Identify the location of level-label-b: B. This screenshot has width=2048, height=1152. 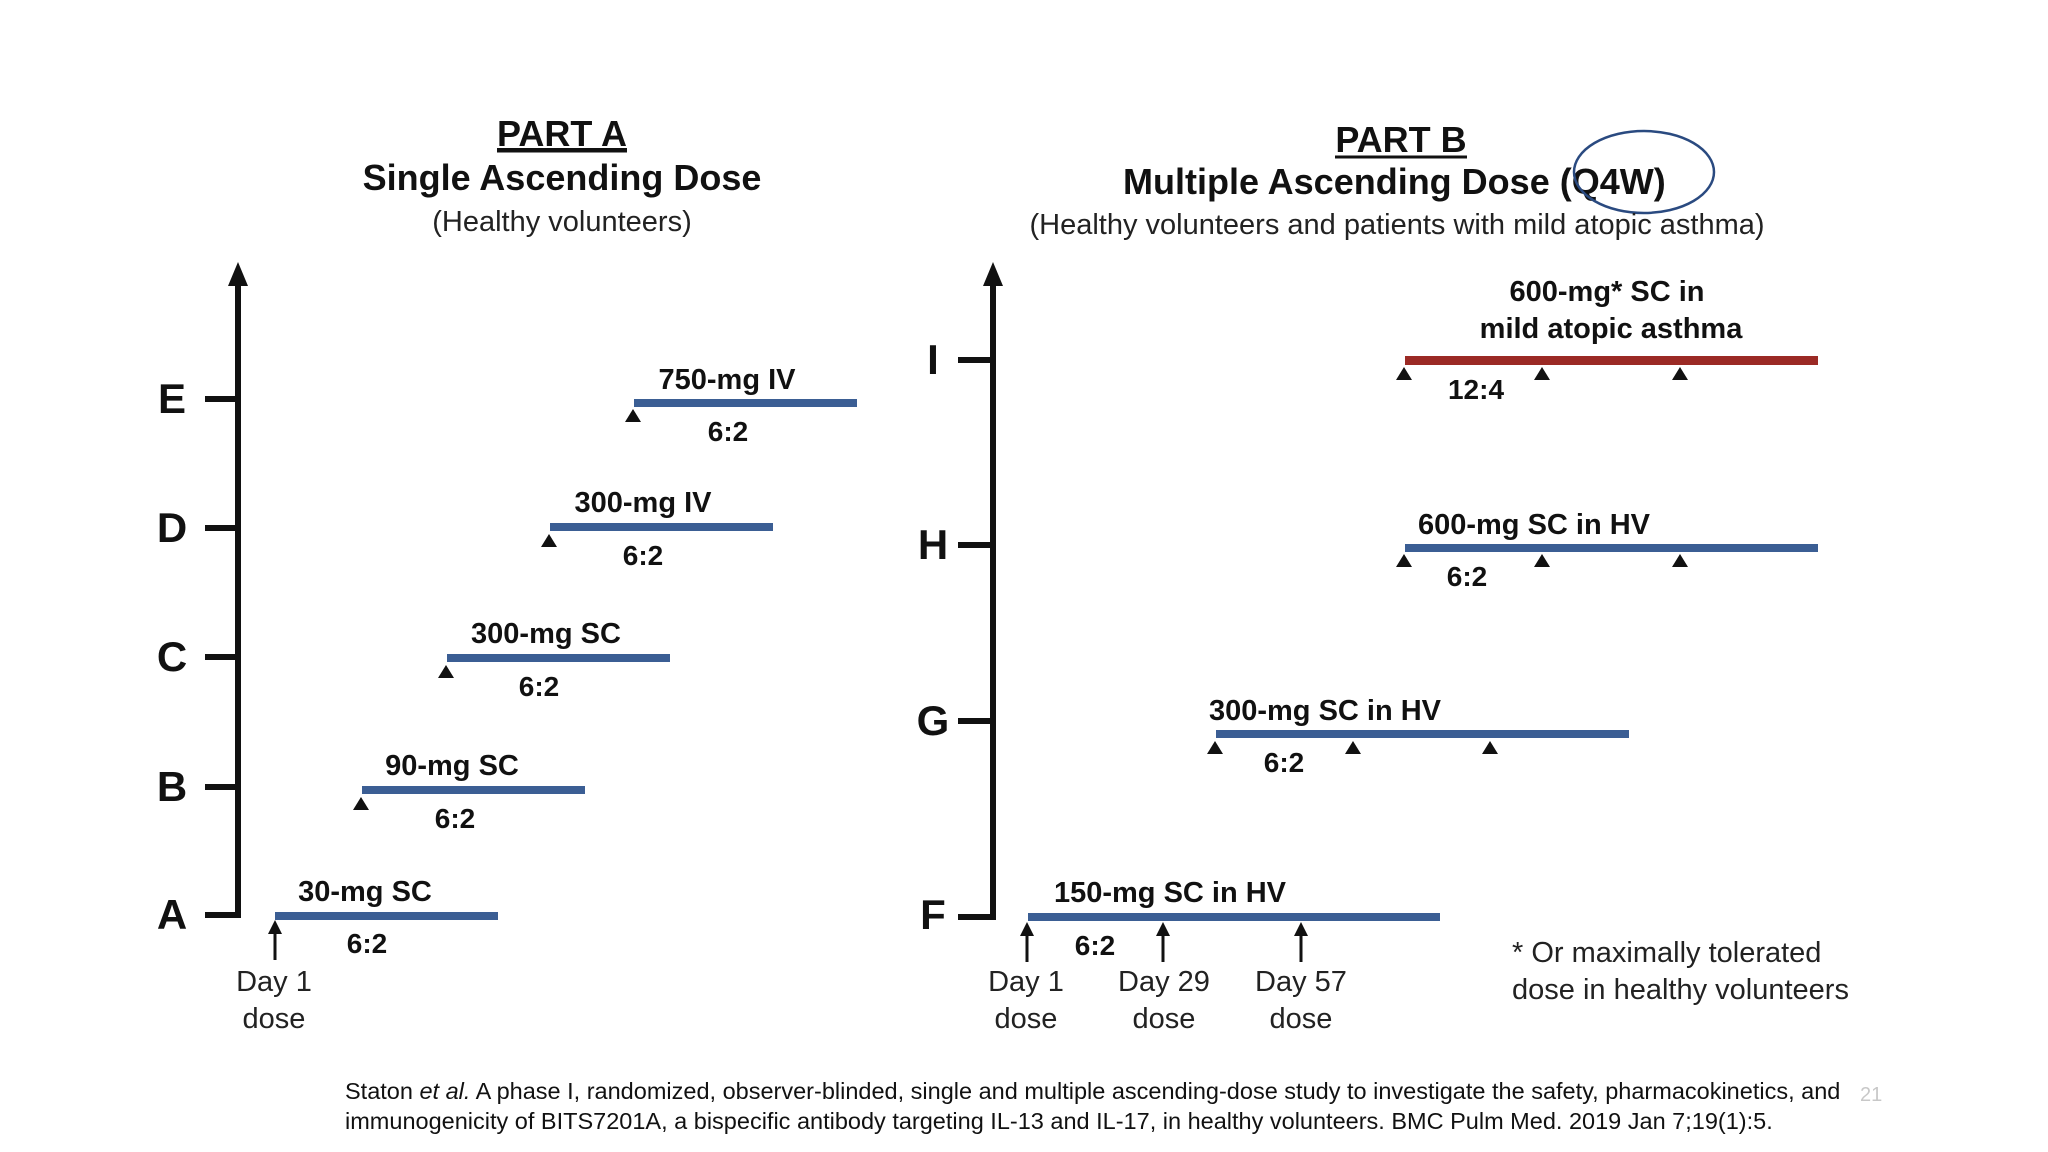
(172, 786).